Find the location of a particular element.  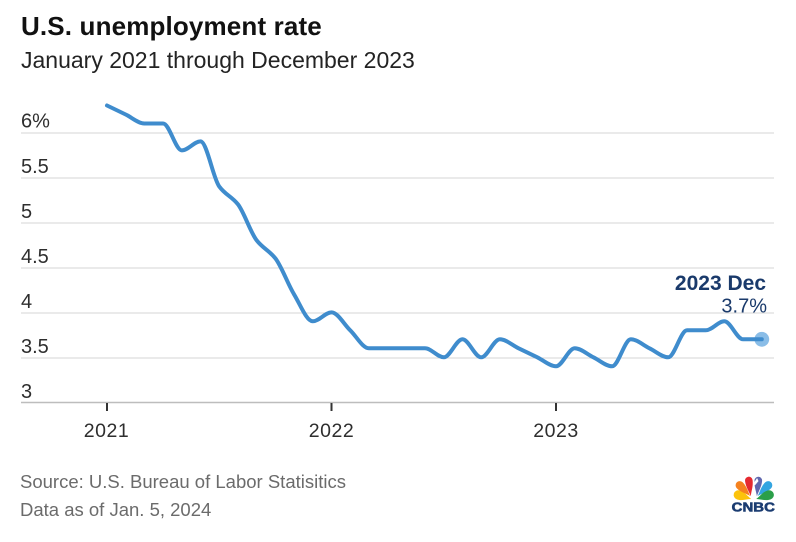

svg-text: 2023 is located at coordinates (555, 431).